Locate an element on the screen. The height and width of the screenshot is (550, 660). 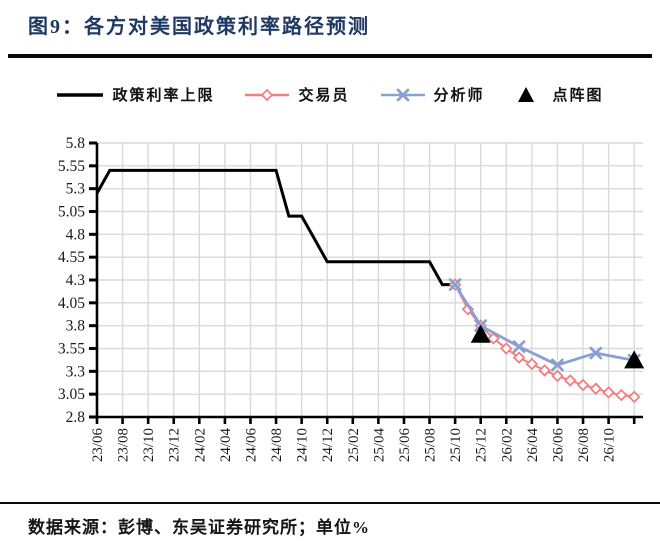
svg-text: 25/10 is located at coordinates (456, 445).